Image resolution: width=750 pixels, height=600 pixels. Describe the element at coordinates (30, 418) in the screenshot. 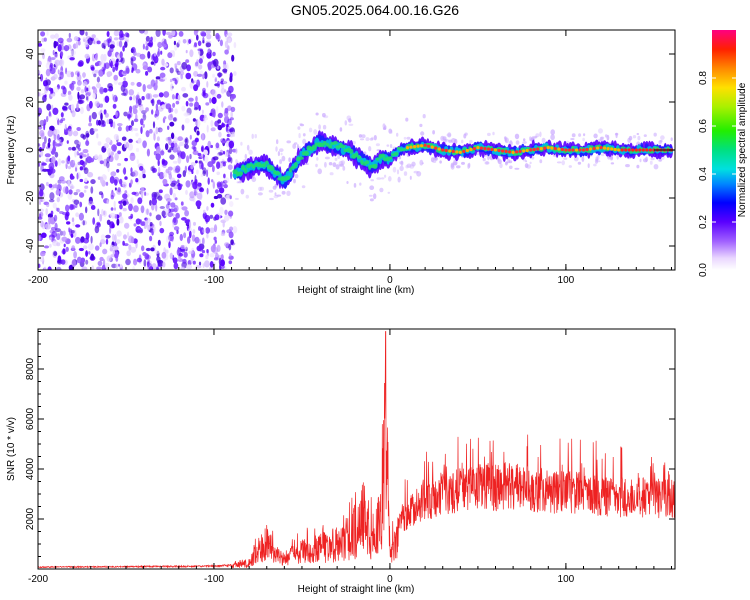

I see `y-tick-label: 6000` at that location.